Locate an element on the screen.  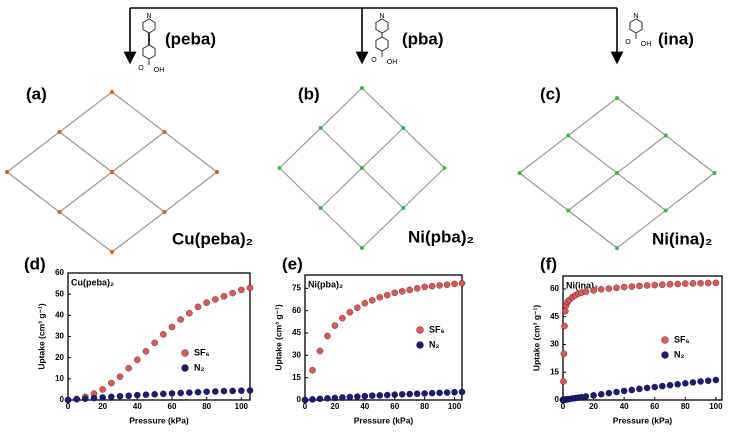
panel-label: (d) is located at coordinates (35, 263).